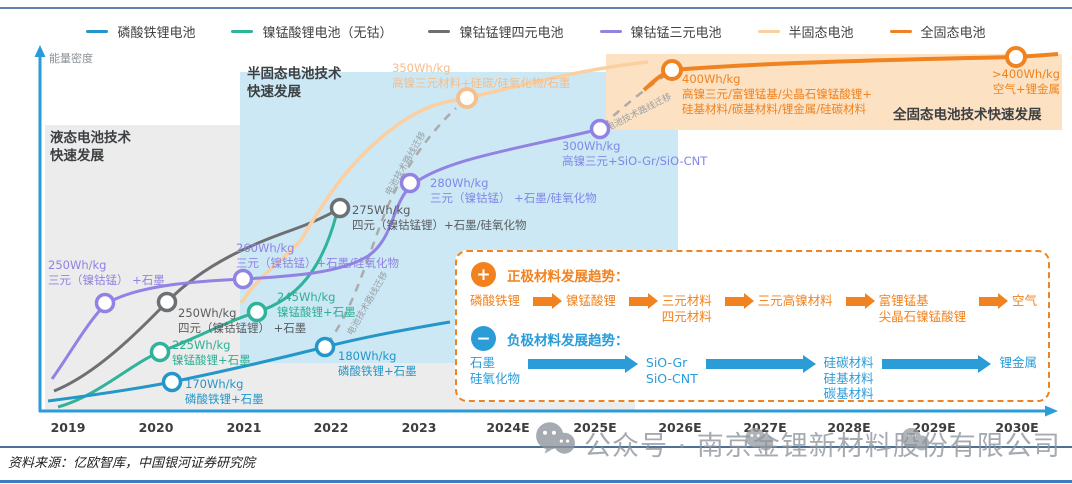 The width and height of the screenshot is (1072, 484). Describe the element at coordinates (849, 427) in the screenshot. I see `x-tick: 2028E` at that location.